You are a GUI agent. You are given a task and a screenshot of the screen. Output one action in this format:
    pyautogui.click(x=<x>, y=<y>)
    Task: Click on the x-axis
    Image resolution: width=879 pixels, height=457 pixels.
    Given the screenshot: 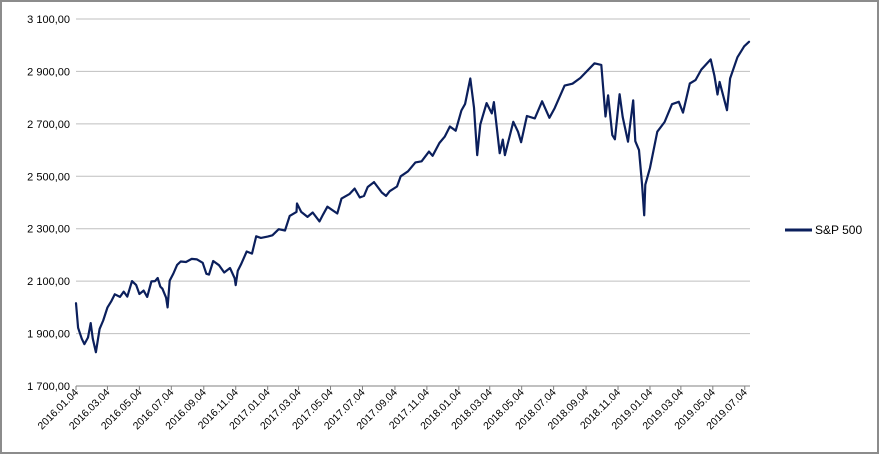 What is the action you would take?
    pyautogui.click(x=412, y=387)
    